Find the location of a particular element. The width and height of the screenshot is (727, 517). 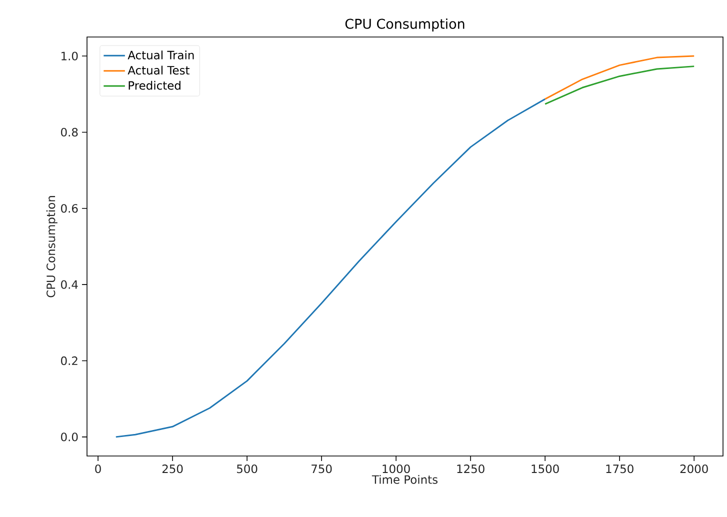

x-tick-label: 1750 is located at coordinates (620, 469).